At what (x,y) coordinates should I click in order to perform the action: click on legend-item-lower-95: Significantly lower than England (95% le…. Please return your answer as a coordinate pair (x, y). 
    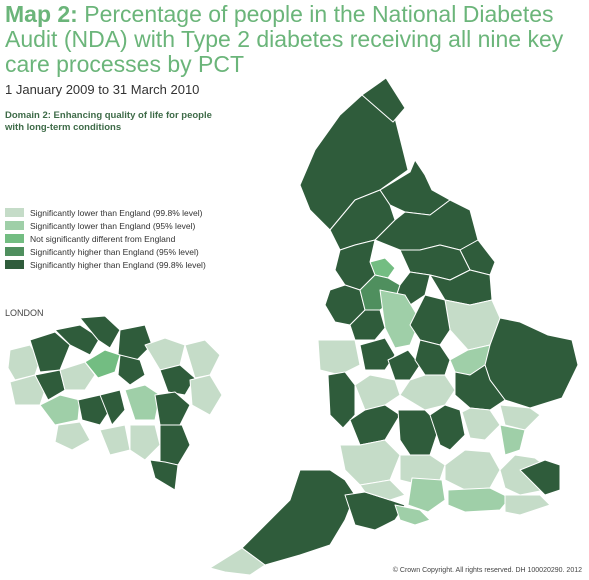
    Looking at the image, I should click on (105, 225).